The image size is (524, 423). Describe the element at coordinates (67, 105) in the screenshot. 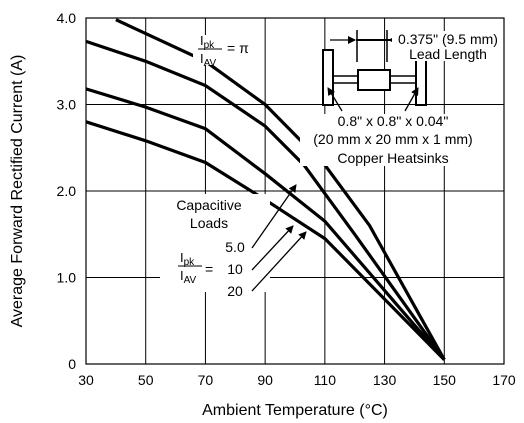

I see `y-tick-label: 3.0` at that location.